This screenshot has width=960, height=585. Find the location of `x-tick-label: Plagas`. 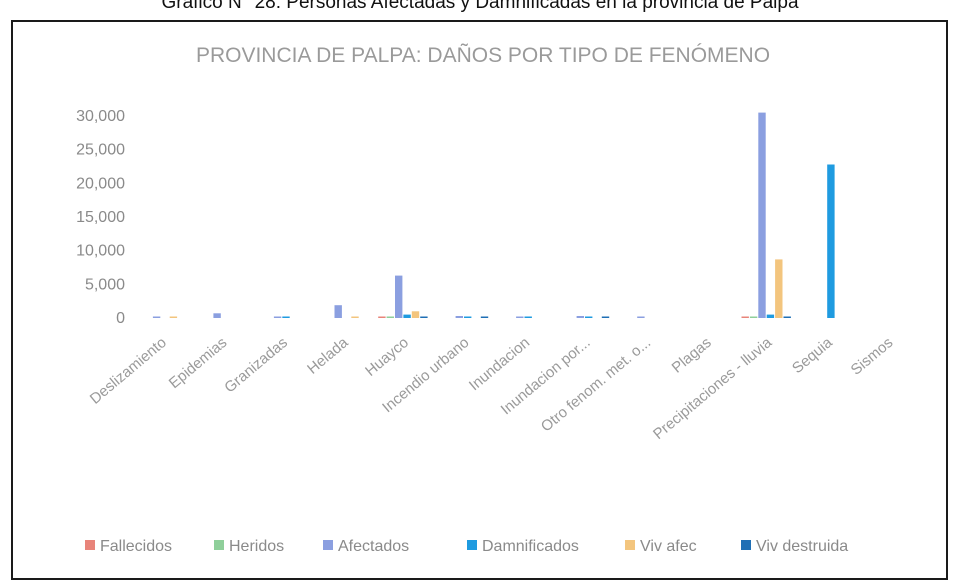

x-tick-label: Plagas is located at coordinates (692, 355).